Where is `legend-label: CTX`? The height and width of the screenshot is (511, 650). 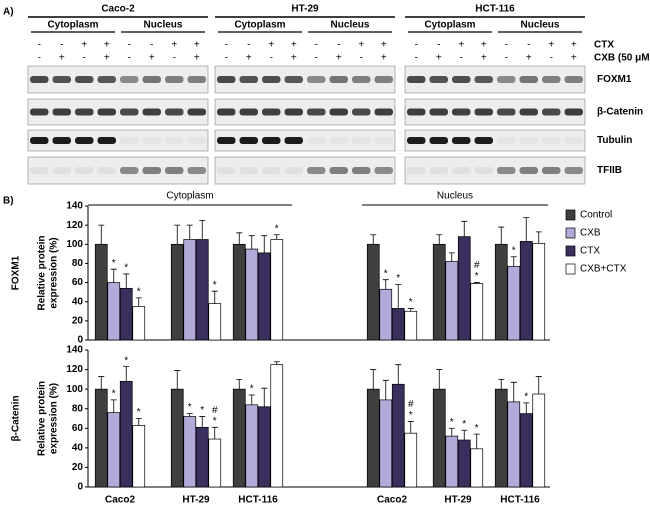 legend-label: CTX is located at coordinates (590, 251).